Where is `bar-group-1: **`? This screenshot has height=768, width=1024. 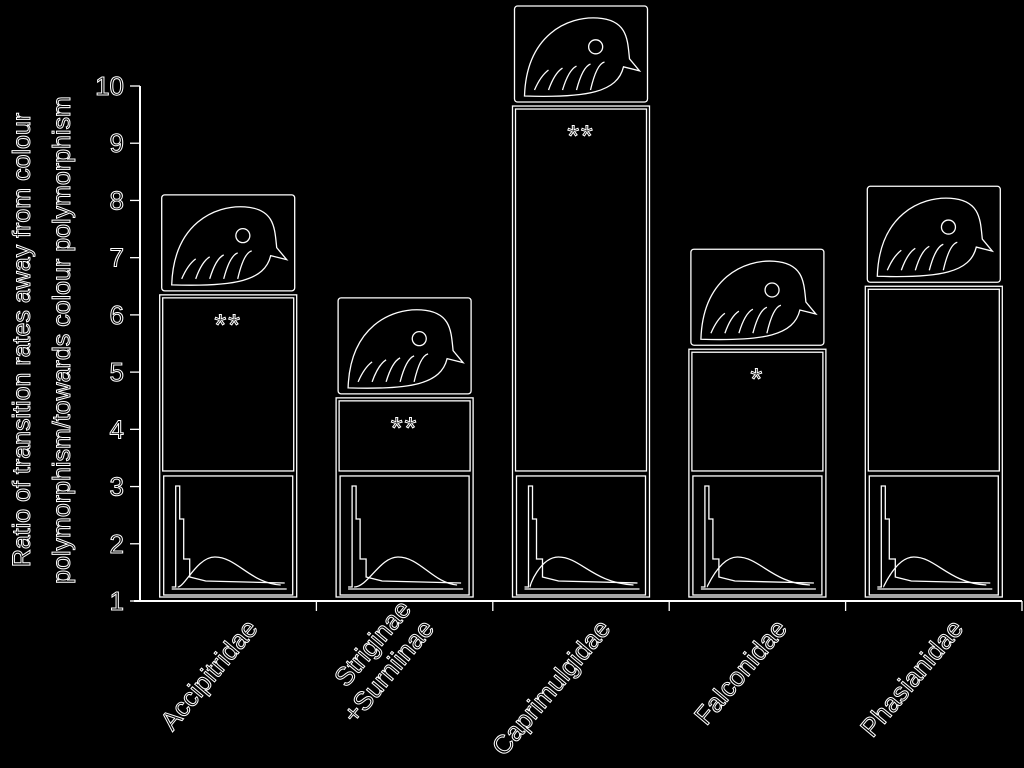
bar-group-1: ** is located at coordinates (228, 396).